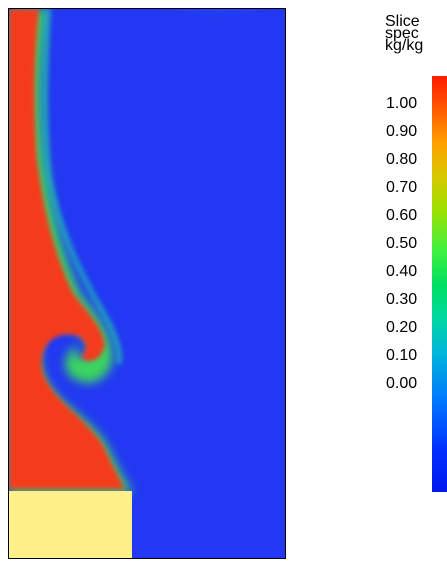  Describe the element at coordinates (402, 33) in the screenshot. I see `legend-title-line-2: spec` at that location.